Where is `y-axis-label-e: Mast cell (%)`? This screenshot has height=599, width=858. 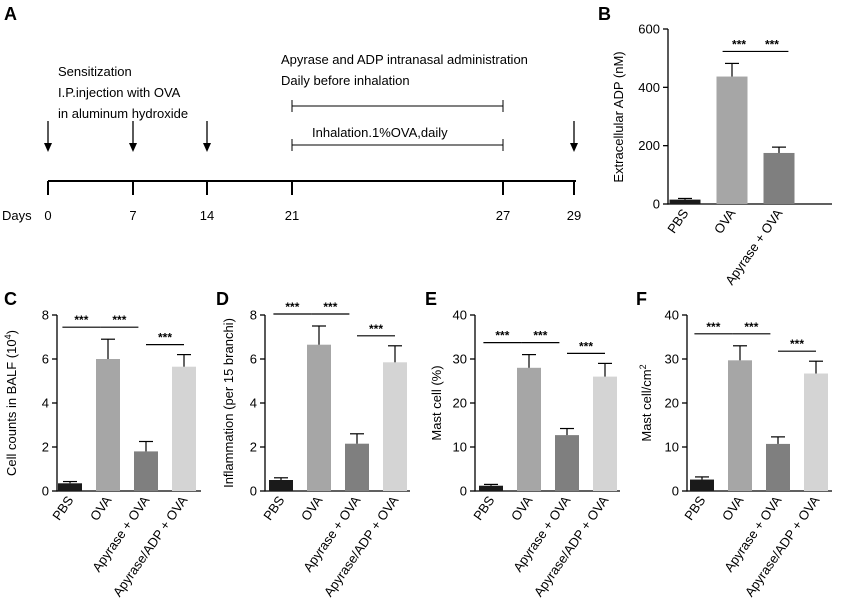 y-axis-label-e: Mast cell (%) is located at coordinates (436, 402).